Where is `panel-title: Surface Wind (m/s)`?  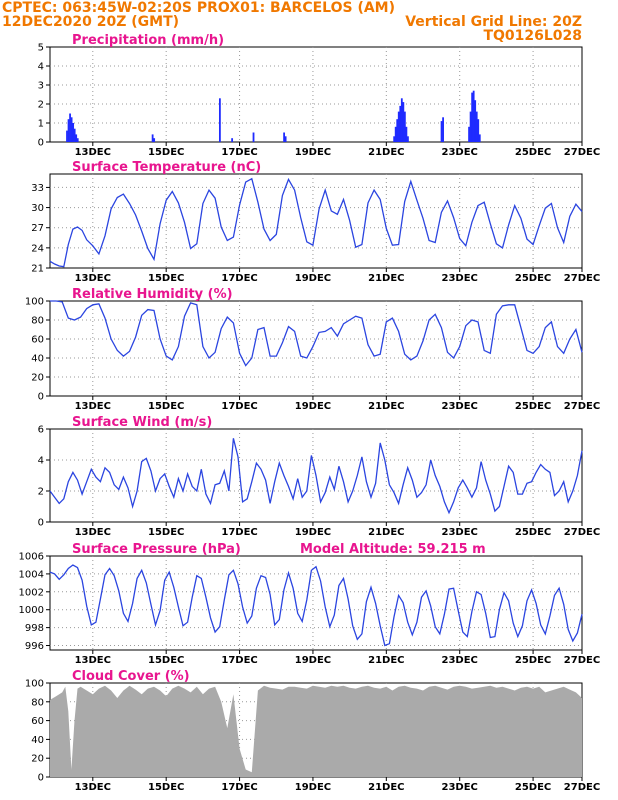
panel-title: Surface Wind (m/s) is located at coordinates (142, 422).